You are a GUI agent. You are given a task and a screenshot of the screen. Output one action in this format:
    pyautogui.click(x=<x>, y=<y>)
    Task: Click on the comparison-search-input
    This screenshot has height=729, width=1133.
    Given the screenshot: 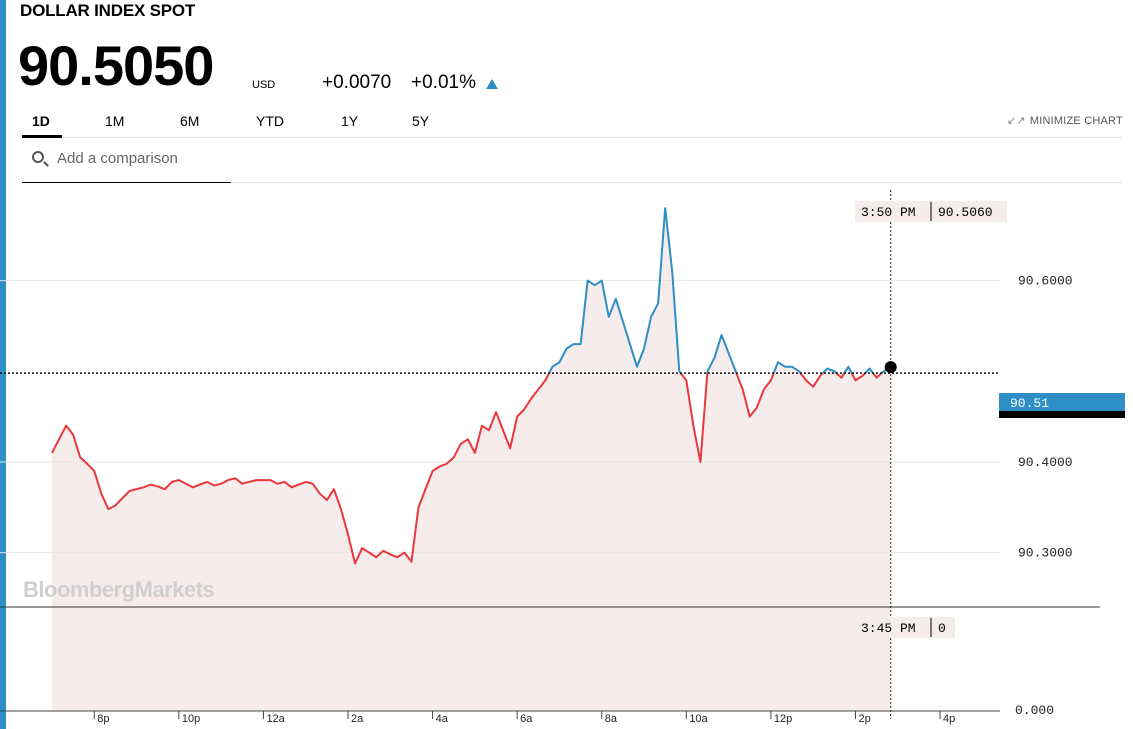 What is the action you would take?
    pyautogui.click(x=142, y=158)
    